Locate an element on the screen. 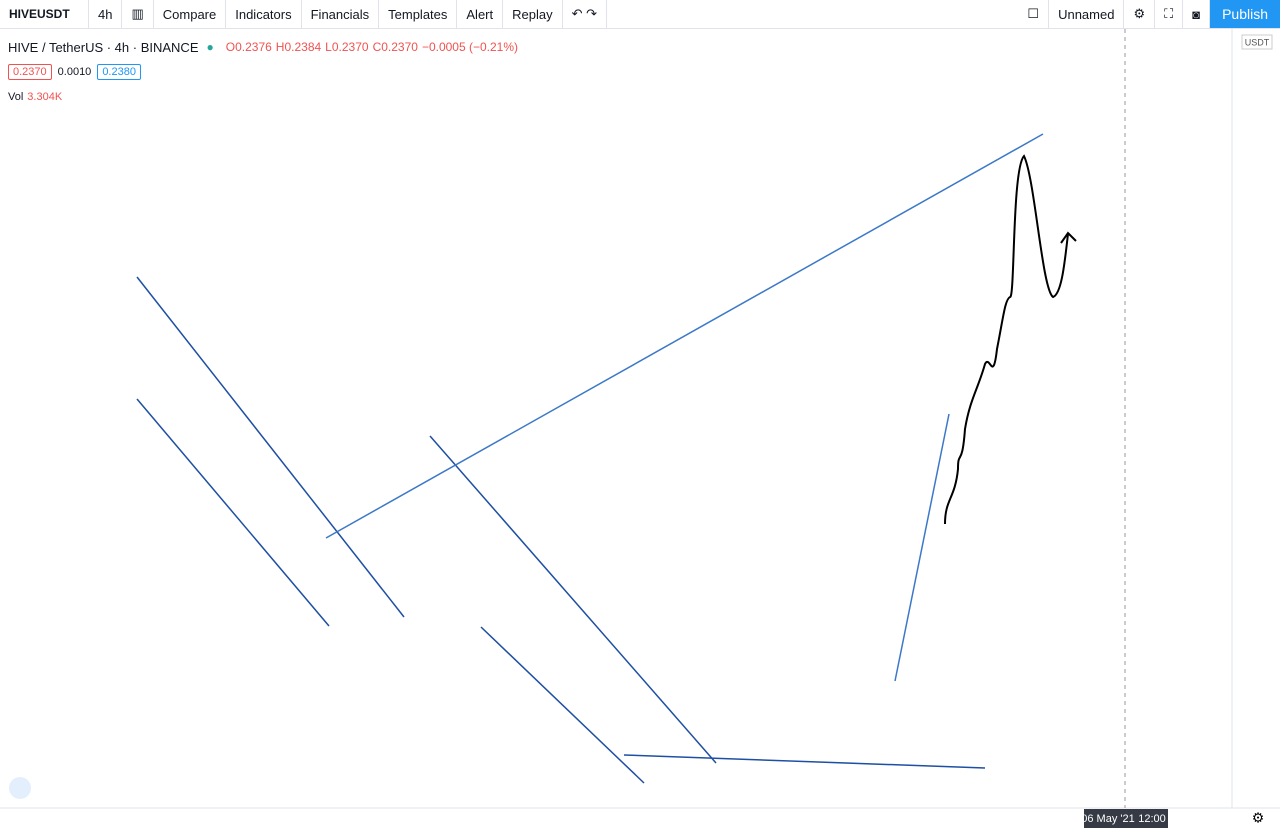  toolbar-button: Replay is located at coordinates (533, 14).